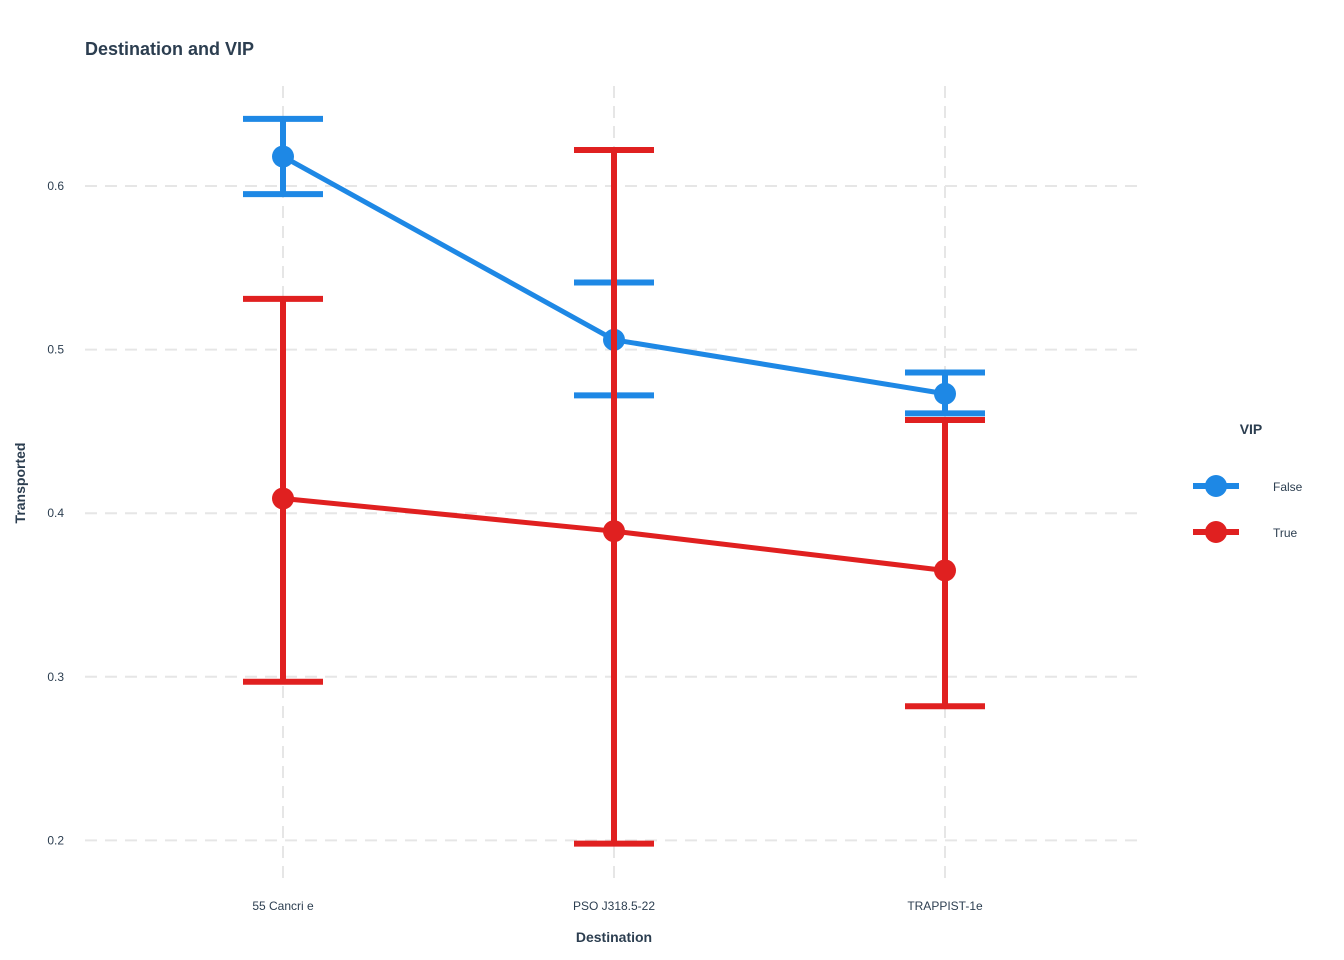 Image resolution: width=1344 pixels, height=960 pixels. What do you see at coordinates (614, 937) in the screenshot?
I see `x-axis-title: Destination` at bounding box center [614, 937].